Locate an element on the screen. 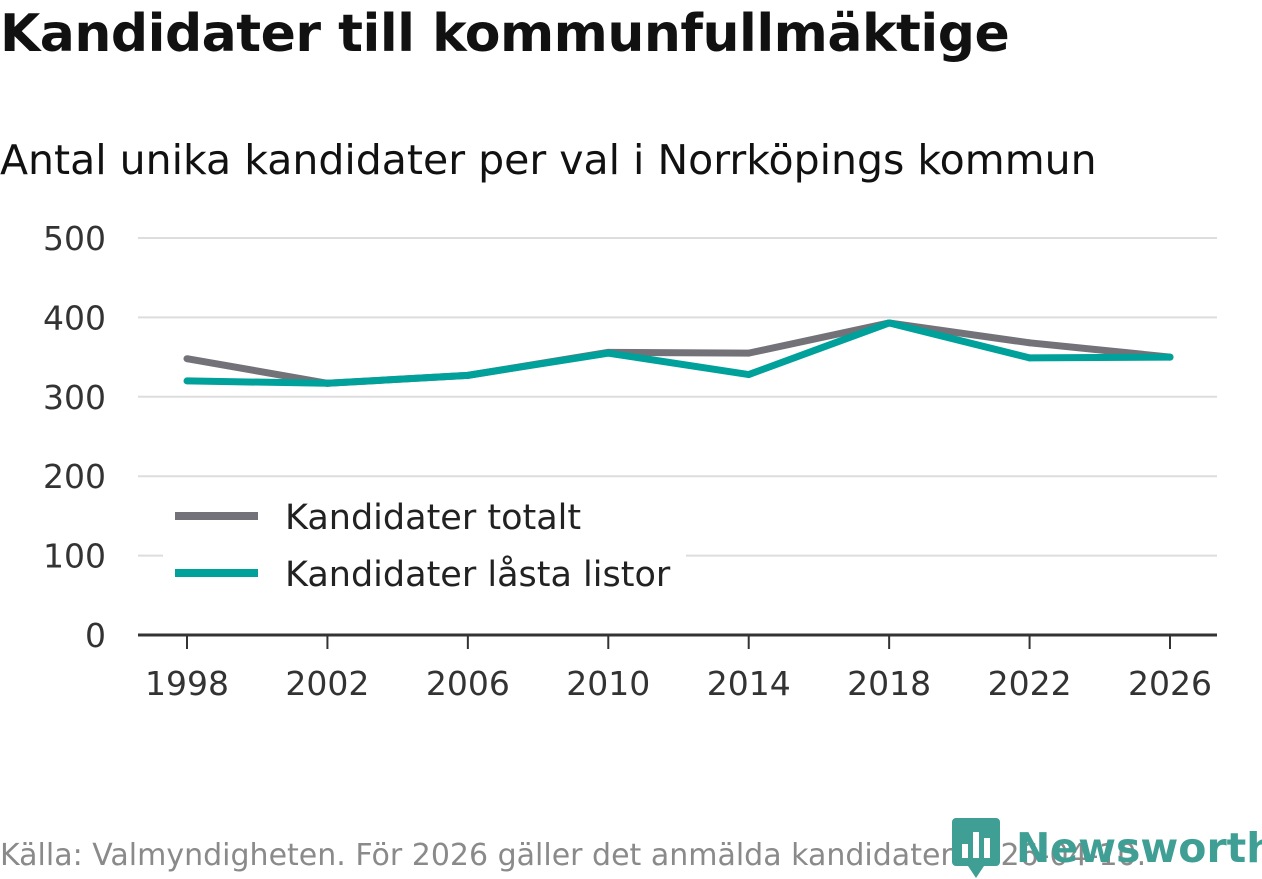  series-line-locked is located at coordinates (678, 353).